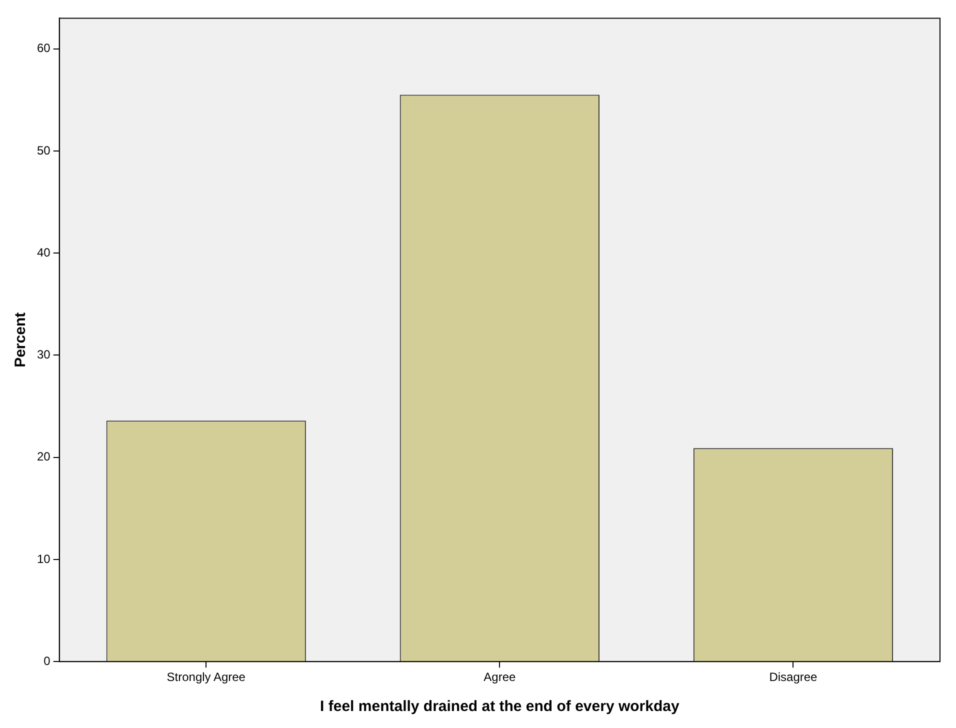 Image resolution: width=956 pixels, height=728 pixels. What do you see at coordinates (500, 707) in the screenshot?
I see `x-axis-title: I feel mentally drained at the end of every workday` at bounding box center [500, 707].